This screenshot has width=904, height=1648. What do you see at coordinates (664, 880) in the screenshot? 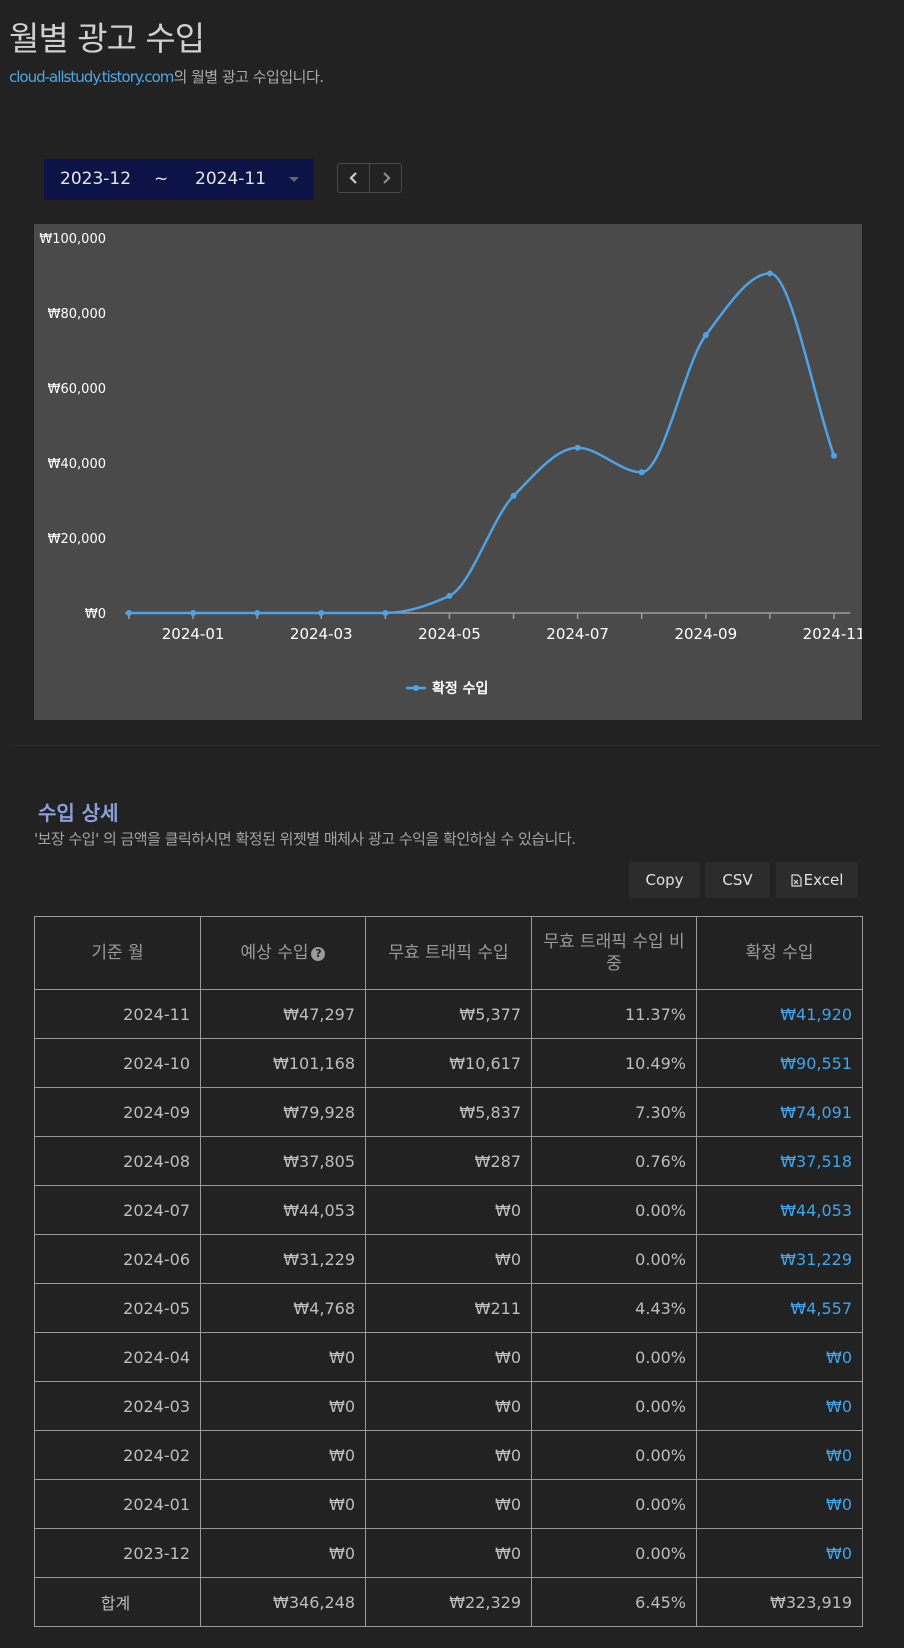
I see `copy-button: Copy` at bounding box center [664, 880].